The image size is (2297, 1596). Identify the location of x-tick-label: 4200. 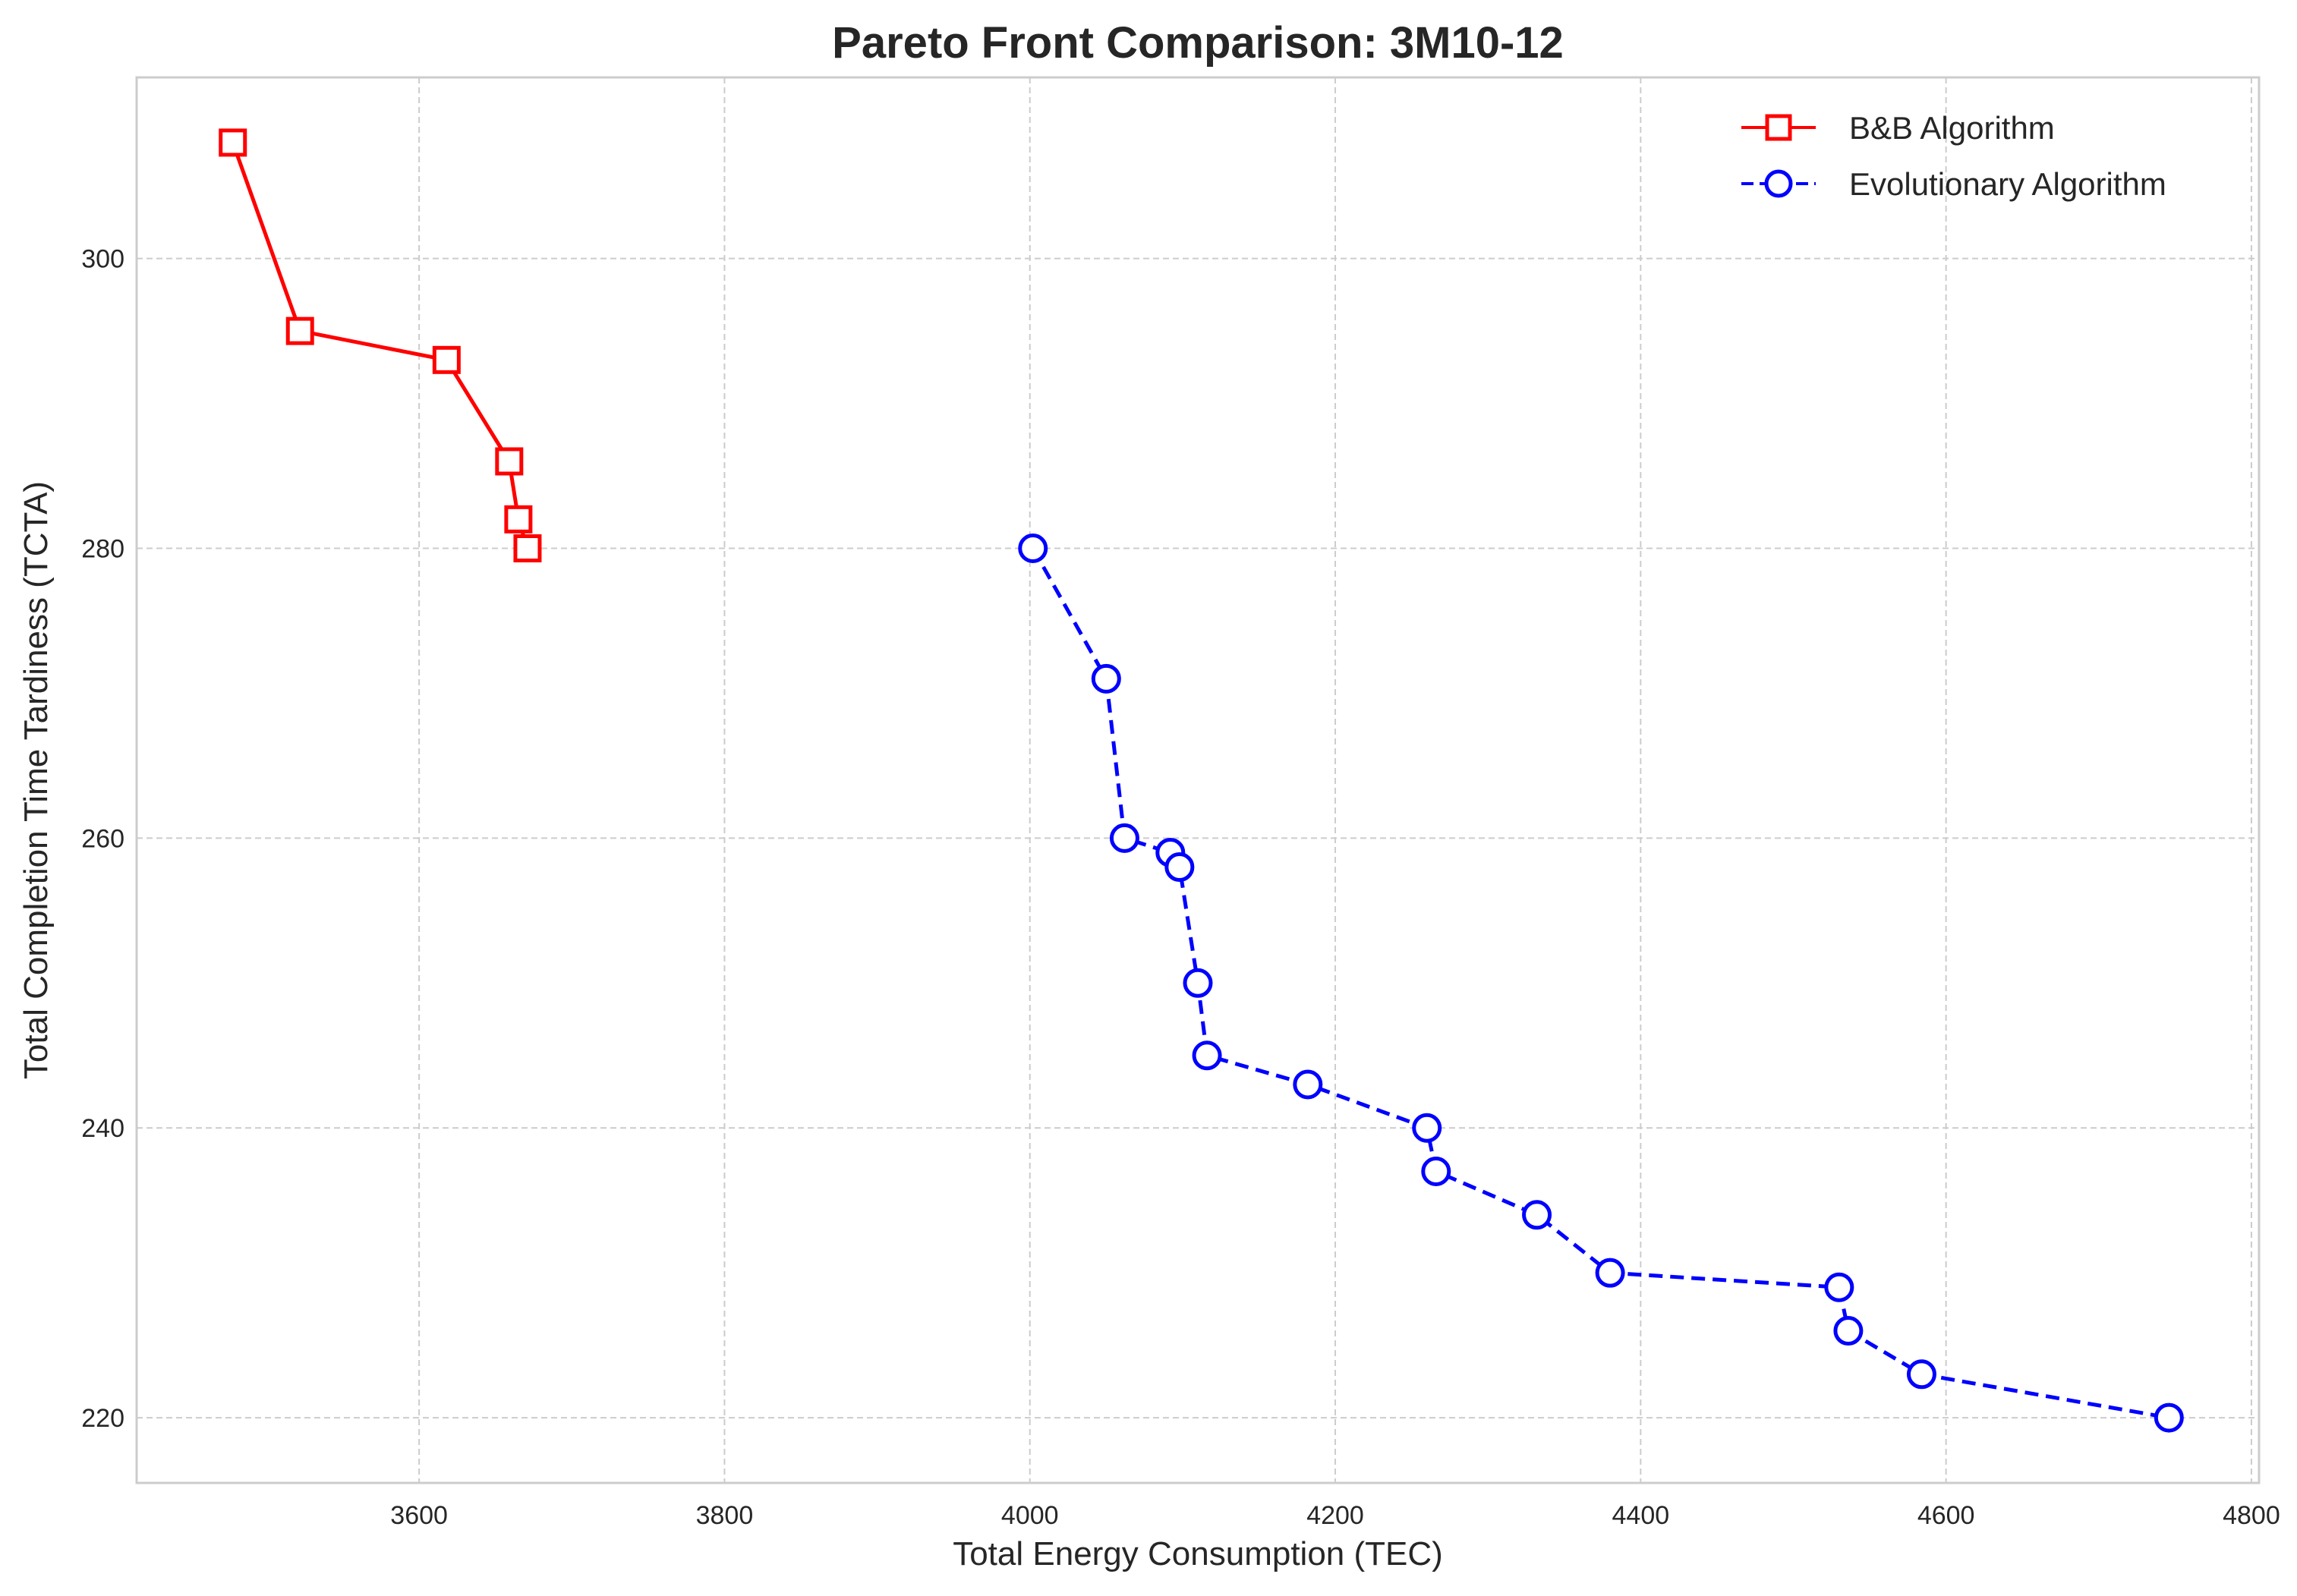
(1335, 1516).